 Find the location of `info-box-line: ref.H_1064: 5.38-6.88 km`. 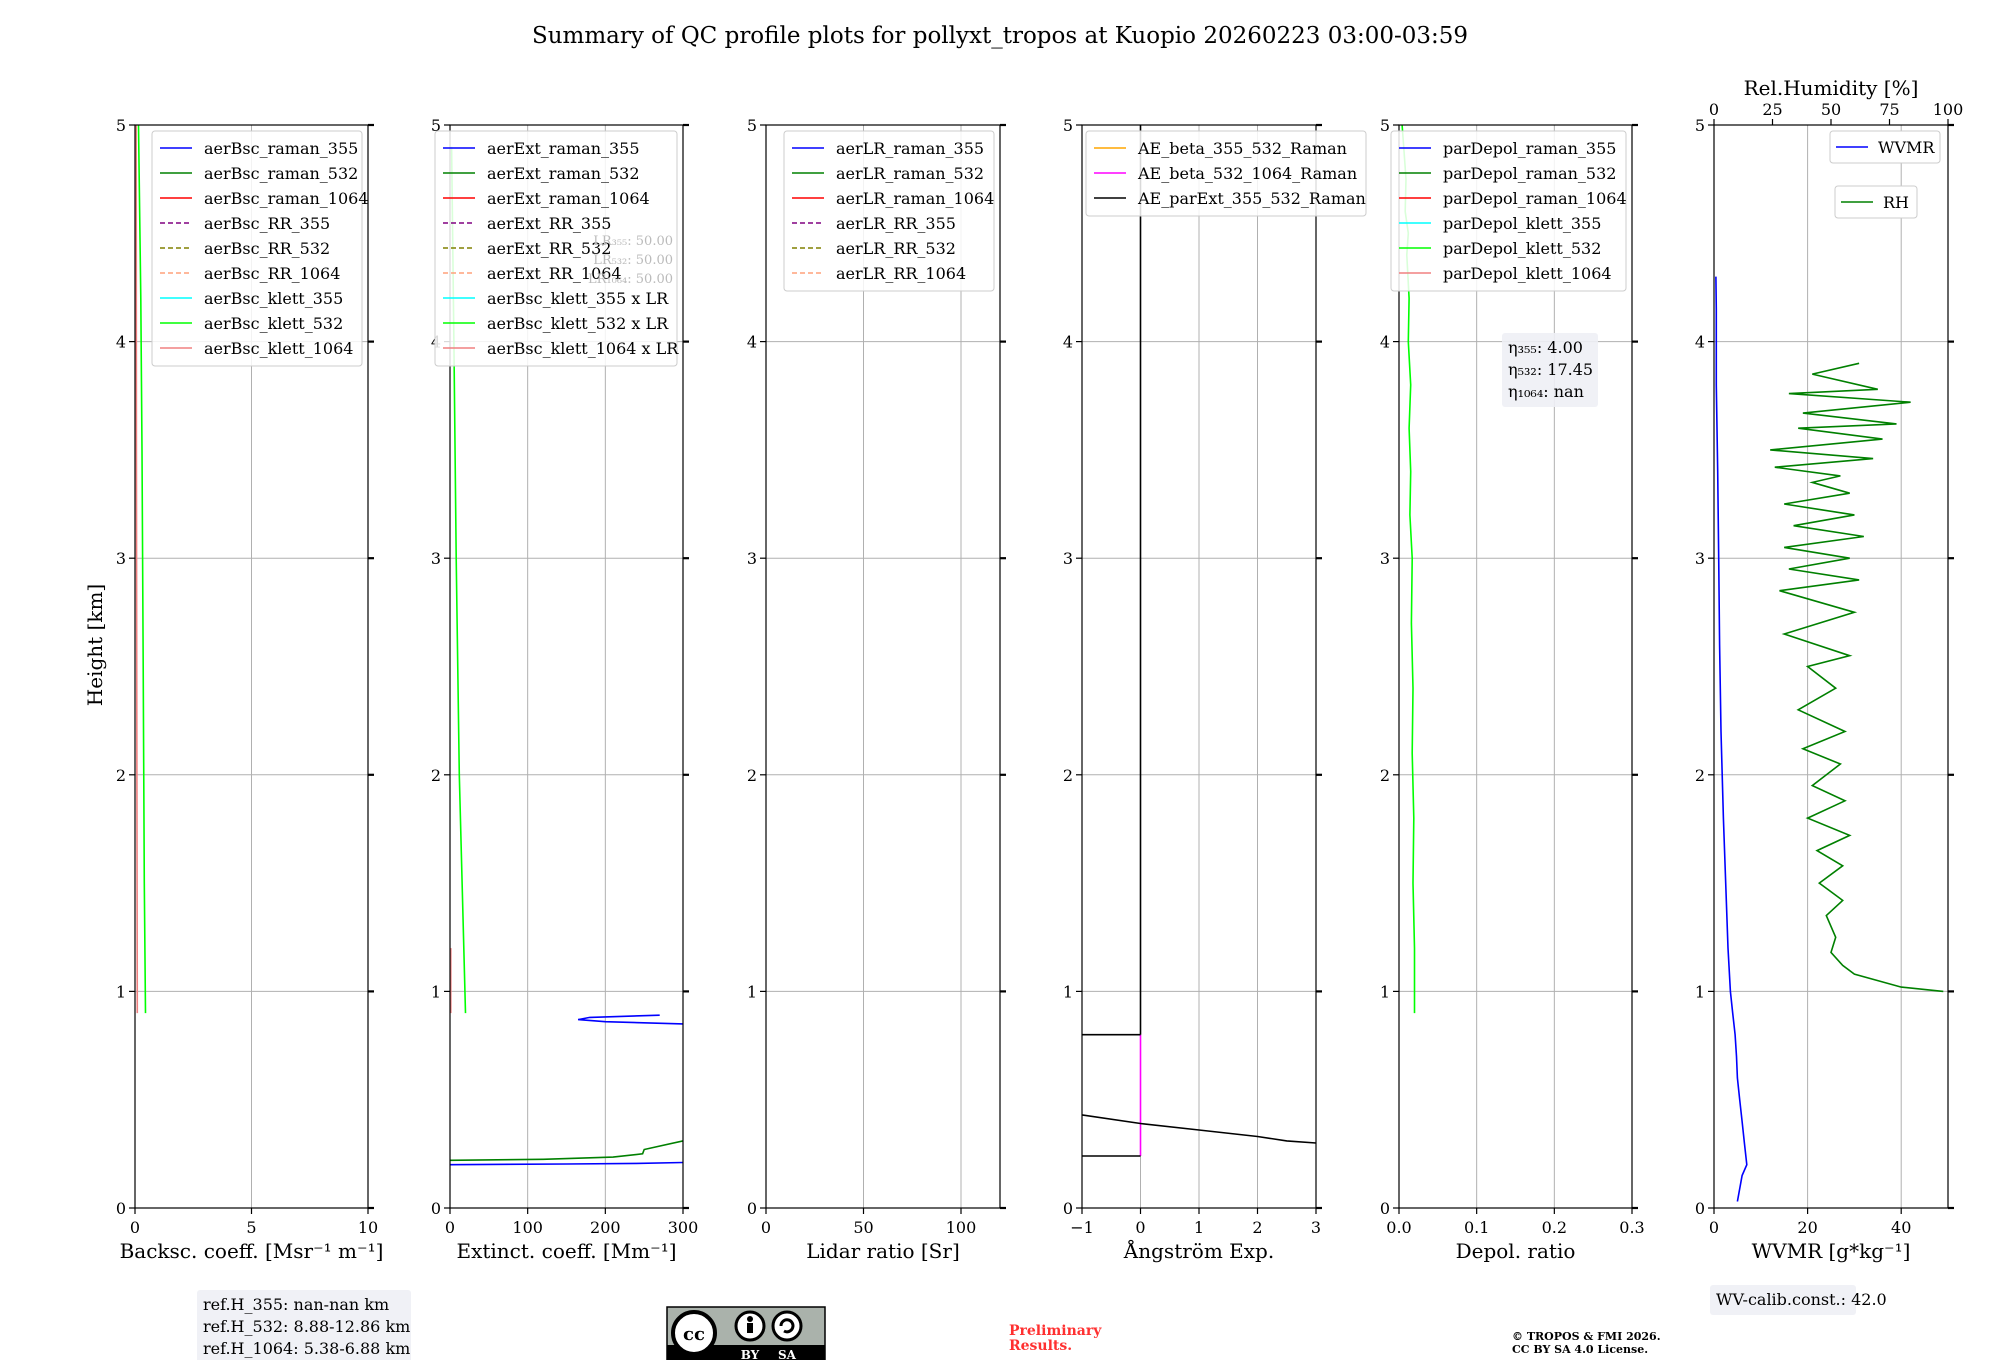

info-box-line: ref.H_1064: 5.38-6.88 km is located at coordinates (306, 1348).